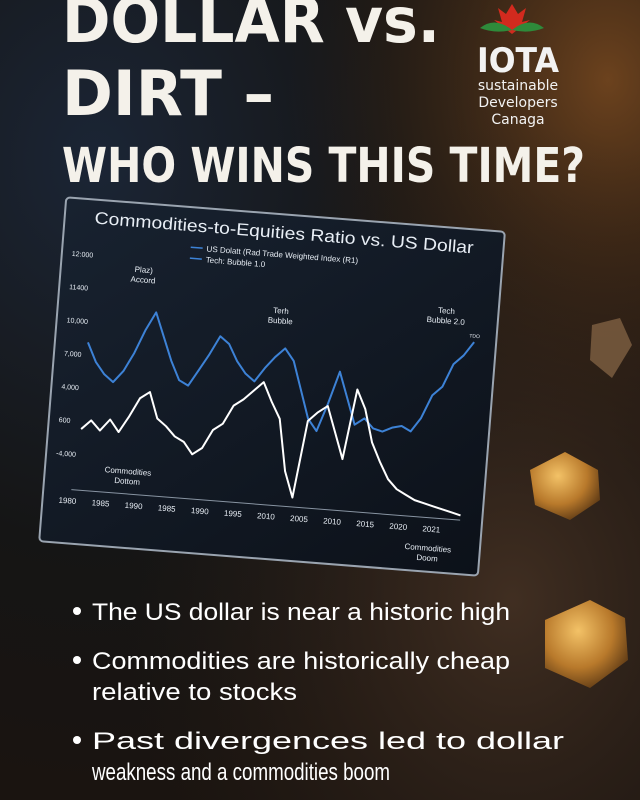  What do you see at coordinates (446, 316) in the screenshot?
I see `annotation: TechBubble 2.0` at bounding box center [446, 316].